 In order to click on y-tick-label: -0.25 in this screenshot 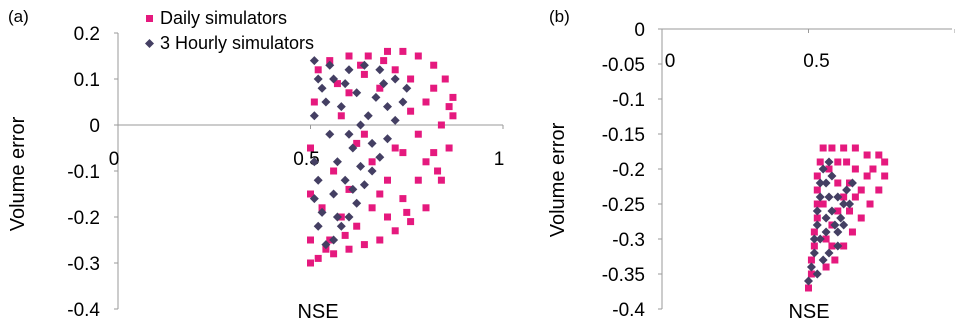, I will do `click(623, 205)`.